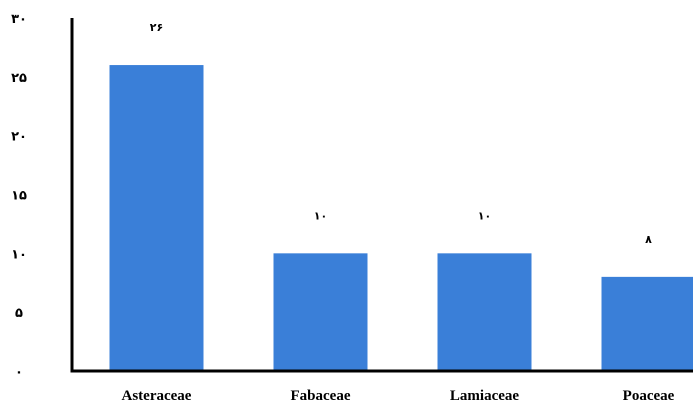 The width and height of the screenshot is (693, 409). What do you see at coordinates (484, 396) in the screenshot?
I see `x-tick-label-lamiaceae: Lamiaceae` at bounding box center [484, 396].